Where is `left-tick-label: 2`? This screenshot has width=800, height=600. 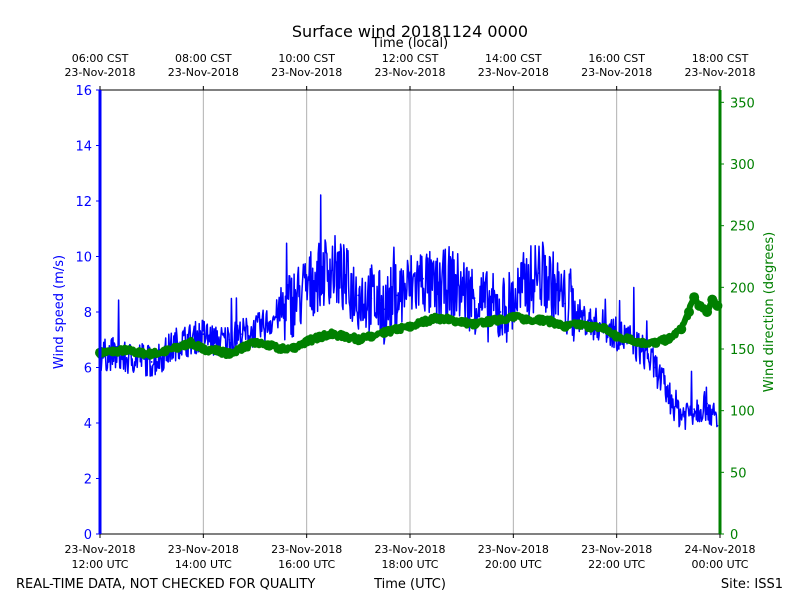 left-tick-label: 2 is located at coordinates (88, 480).